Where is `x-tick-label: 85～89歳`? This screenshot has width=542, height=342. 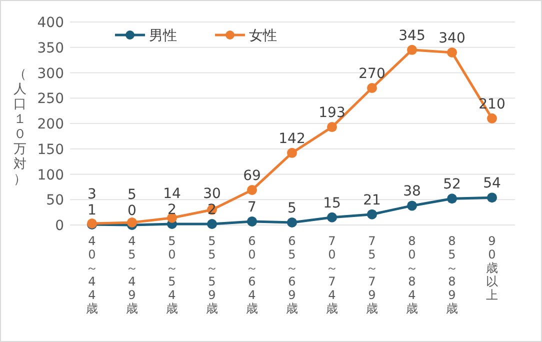
x-tick-label: 85～89歳 is located at coordinates (452, 275).